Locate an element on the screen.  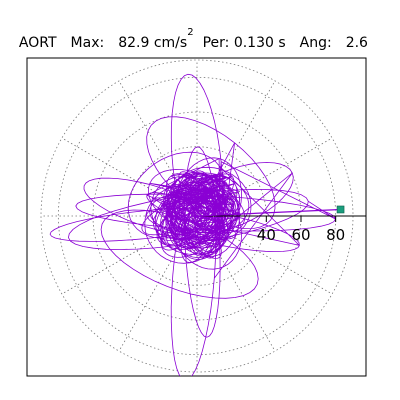
max-unit: cm/s is located at coordinates (170, 42).